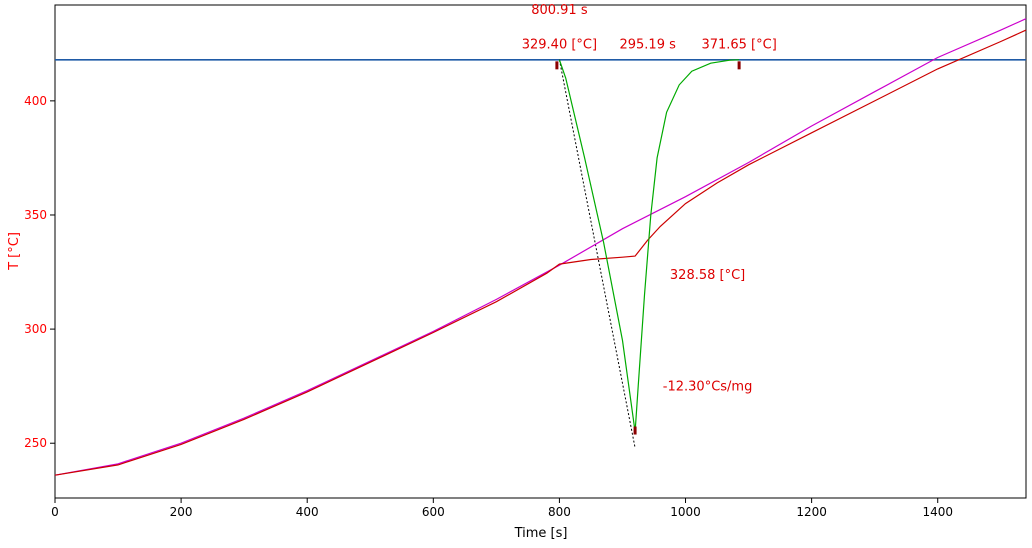 The width and height of the screenshot is (1032, 548). What do you see at coordinates (738, 44) in the screenshot?
I see `annotation-label: 371.65 [°C]` at bounding box center [738, 44].